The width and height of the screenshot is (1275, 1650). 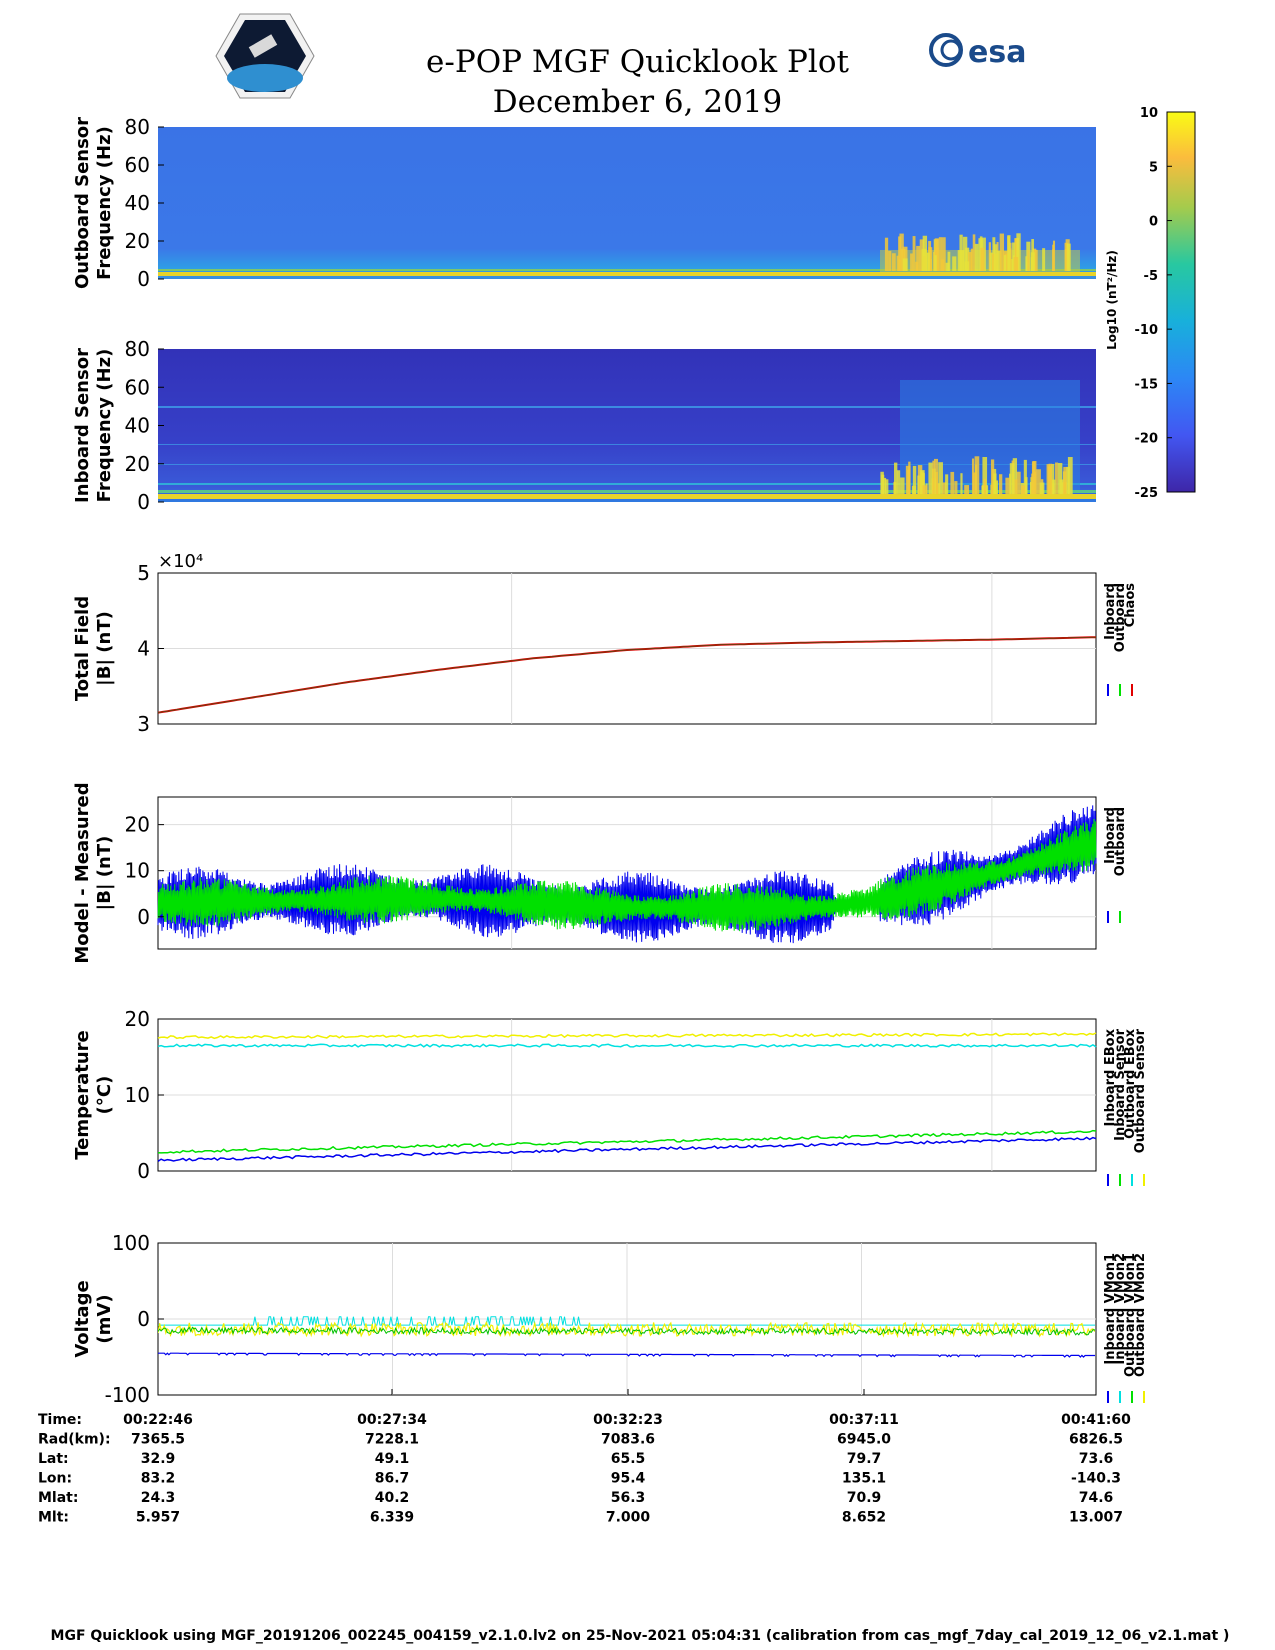 I want to click on inboard-ebox-line, so click(x=627, y=1149).